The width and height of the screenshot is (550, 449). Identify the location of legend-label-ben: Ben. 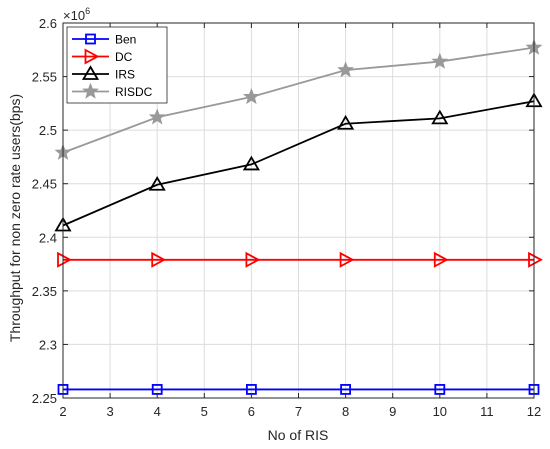
(125, 40).